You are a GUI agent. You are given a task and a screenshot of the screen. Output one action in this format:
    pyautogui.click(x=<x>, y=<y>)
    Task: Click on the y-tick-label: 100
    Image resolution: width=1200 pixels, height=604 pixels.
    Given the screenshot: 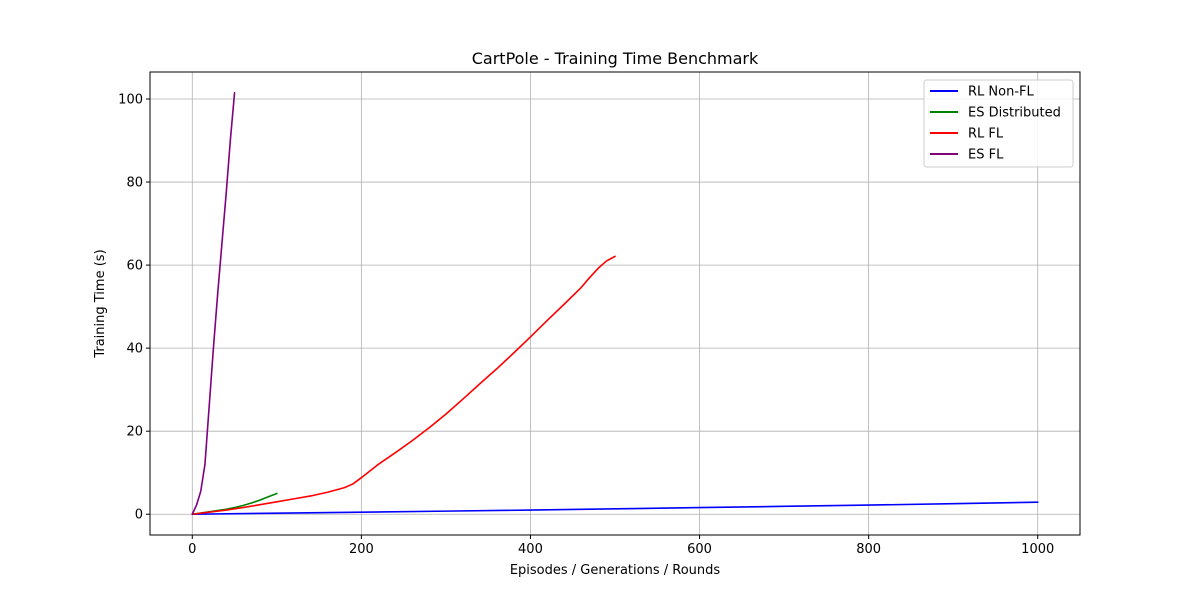 What is the action you would take?
    pyautogui.click(x=130, y=99)
    